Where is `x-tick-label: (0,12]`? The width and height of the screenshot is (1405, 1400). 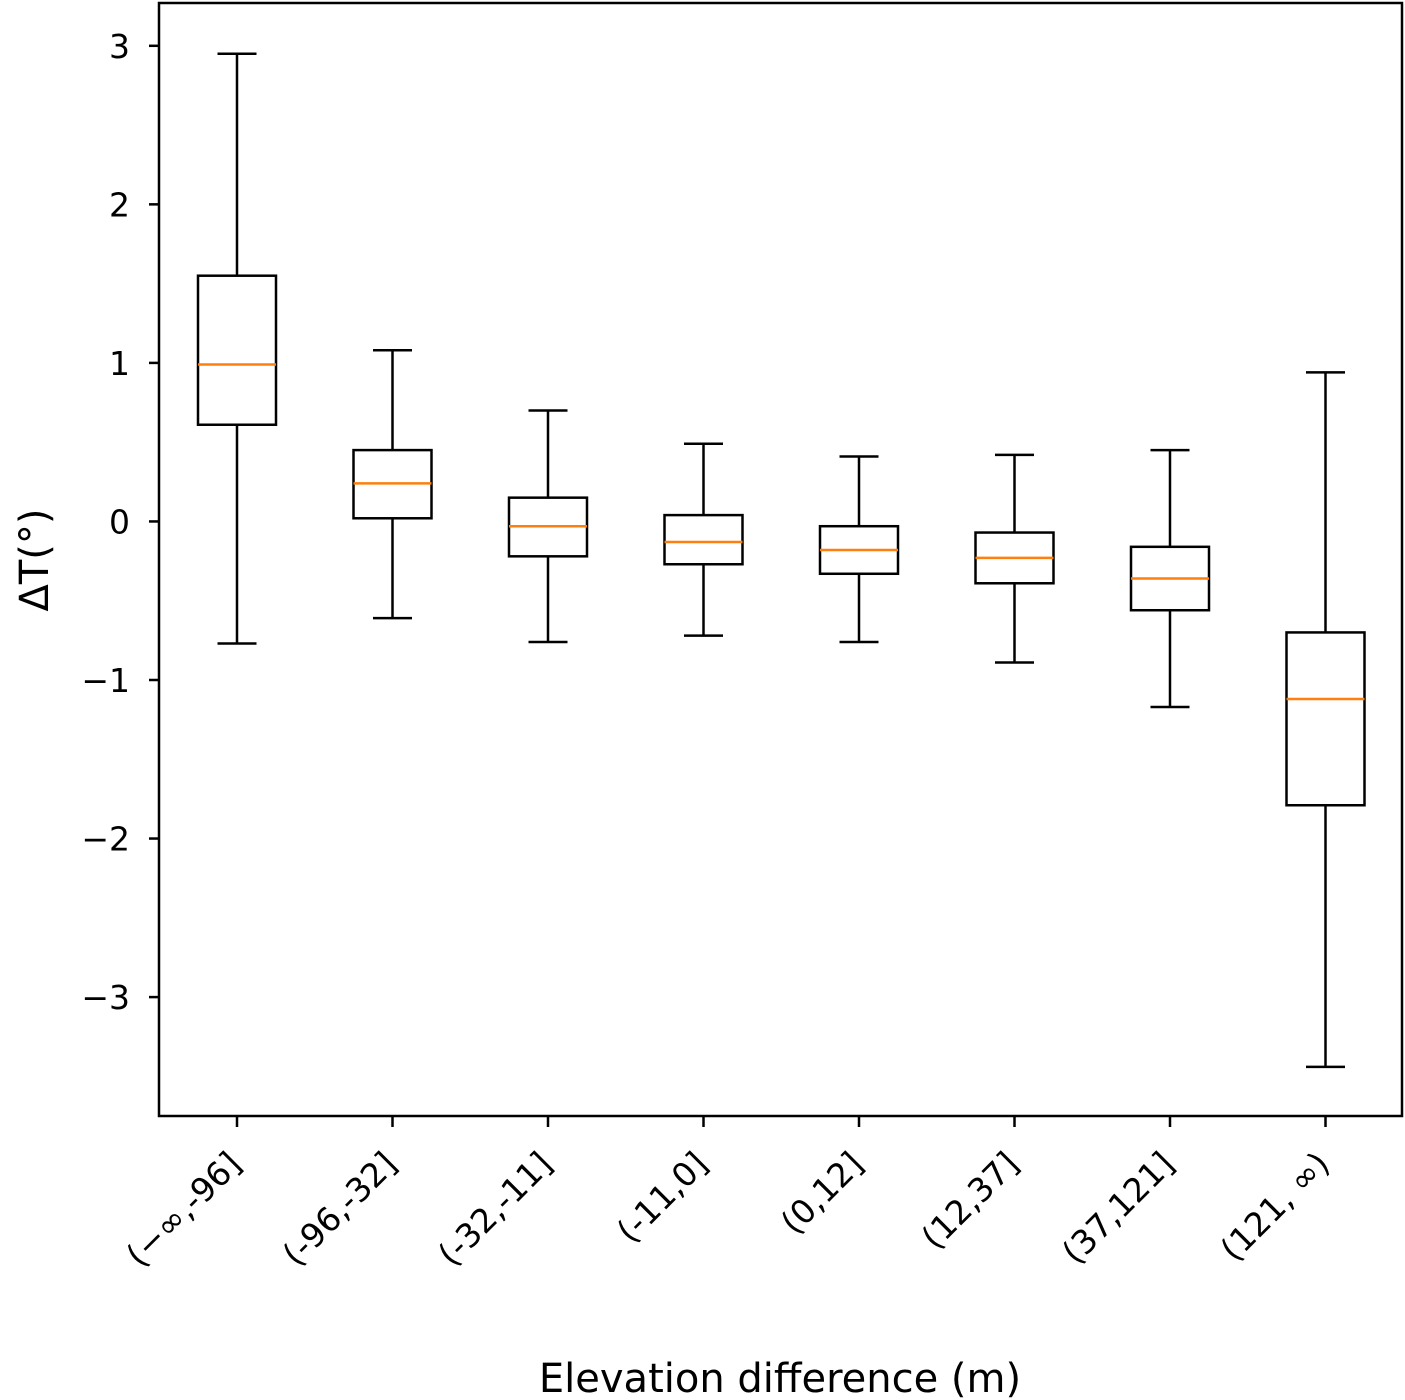 x-tick-label: (0,12] is located at coordinates (822, 1193).